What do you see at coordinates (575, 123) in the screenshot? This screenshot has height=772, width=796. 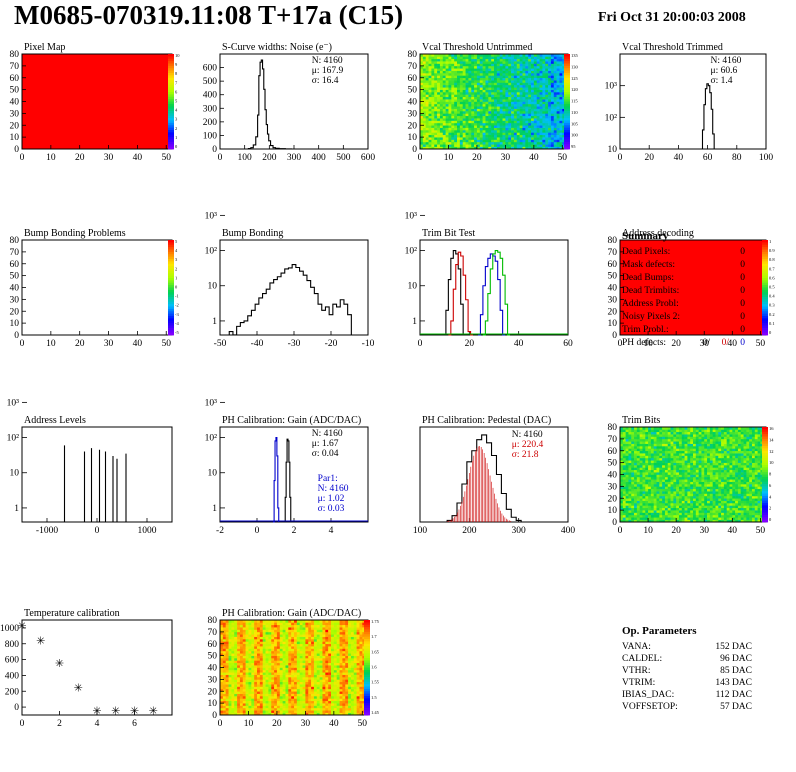 I see `palette-label: 105` at bounding box center [575, 123].